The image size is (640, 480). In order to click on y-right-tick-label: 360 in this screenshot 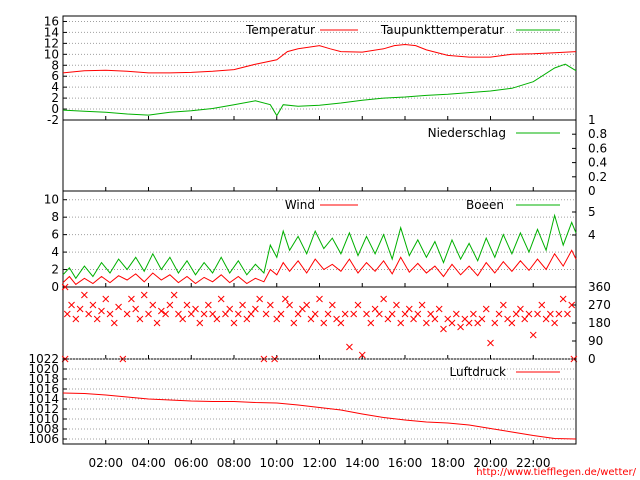, I will do `click(599, 287)`.